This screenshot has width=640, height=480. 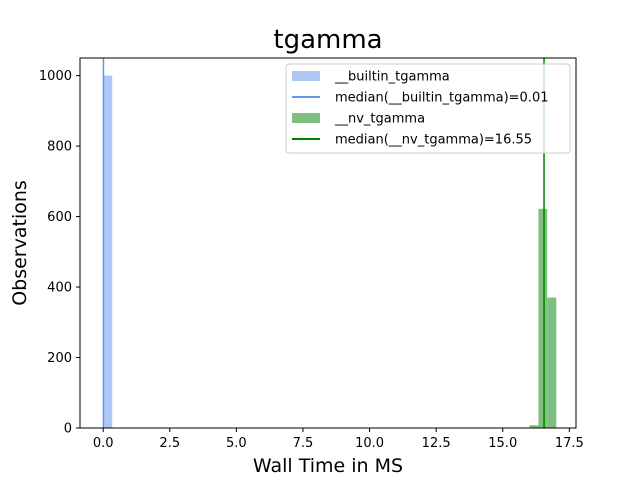 I want to click on legend-label: __builtin_tgamma, so click(x=392, y=77).